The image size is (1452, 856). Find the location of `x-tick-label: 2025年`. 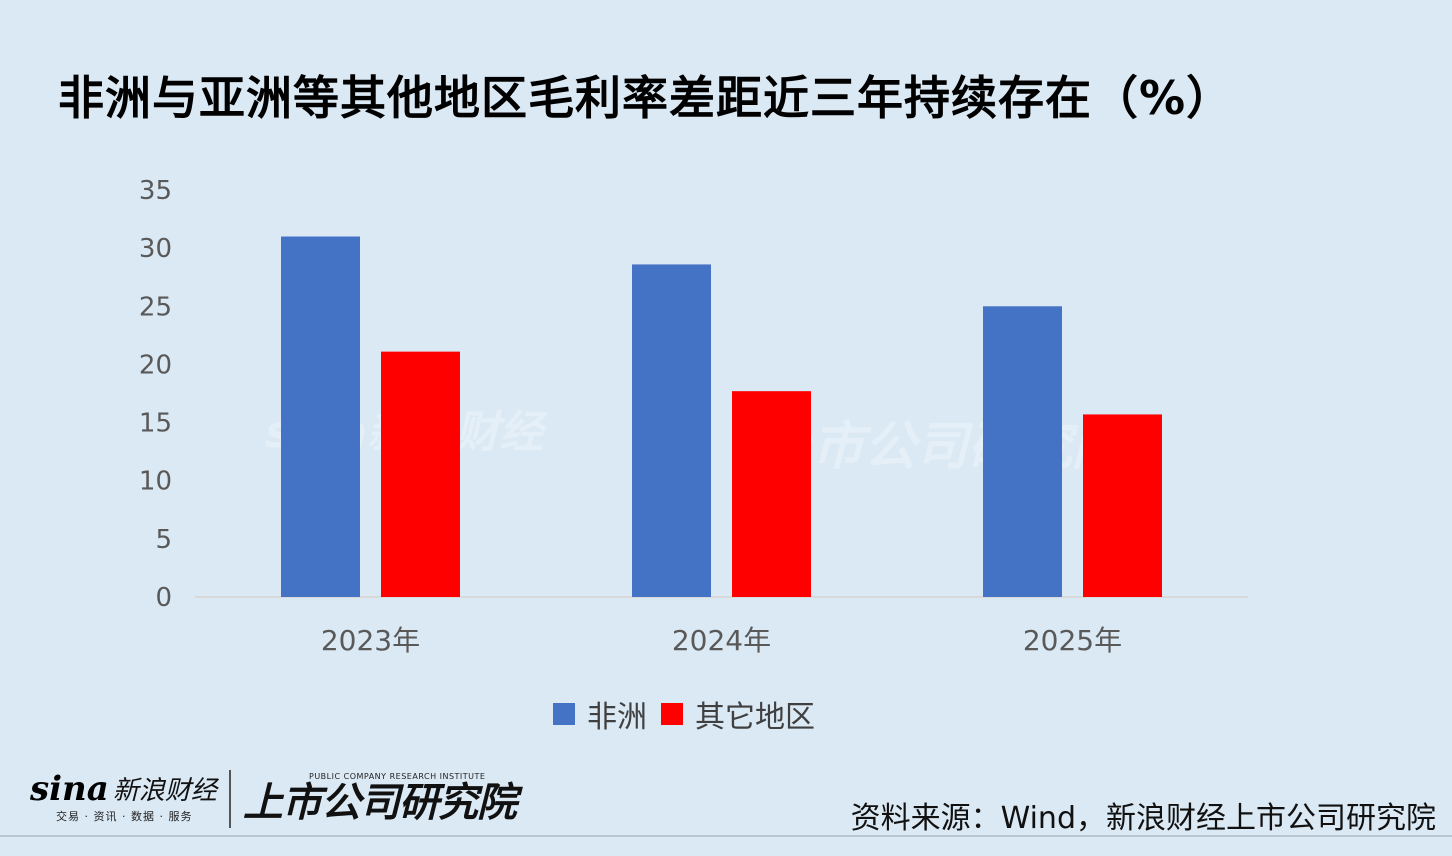

x-tick-label: 2025年 is located at coordinates (1072, 640).